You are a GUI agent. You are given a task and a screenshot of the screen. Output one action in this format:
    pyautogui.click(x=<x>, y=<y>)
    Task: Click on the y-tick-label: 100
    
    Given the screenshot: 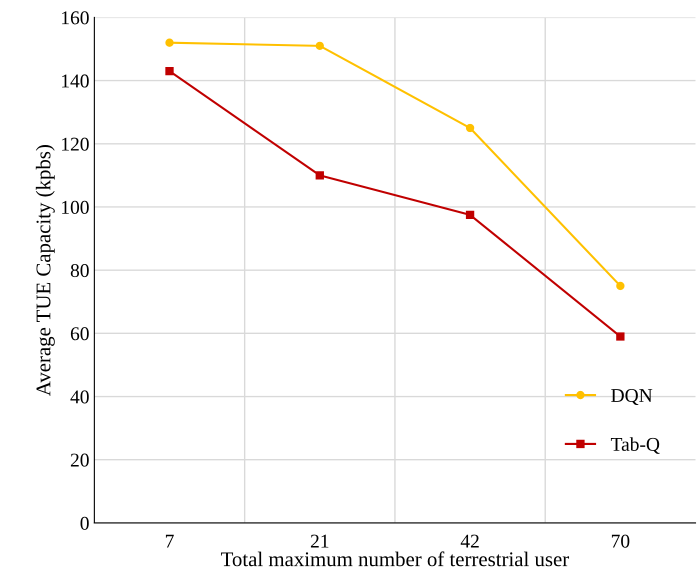 What is the action you would take?
    pyautogui.click(x=75, y=207)
    